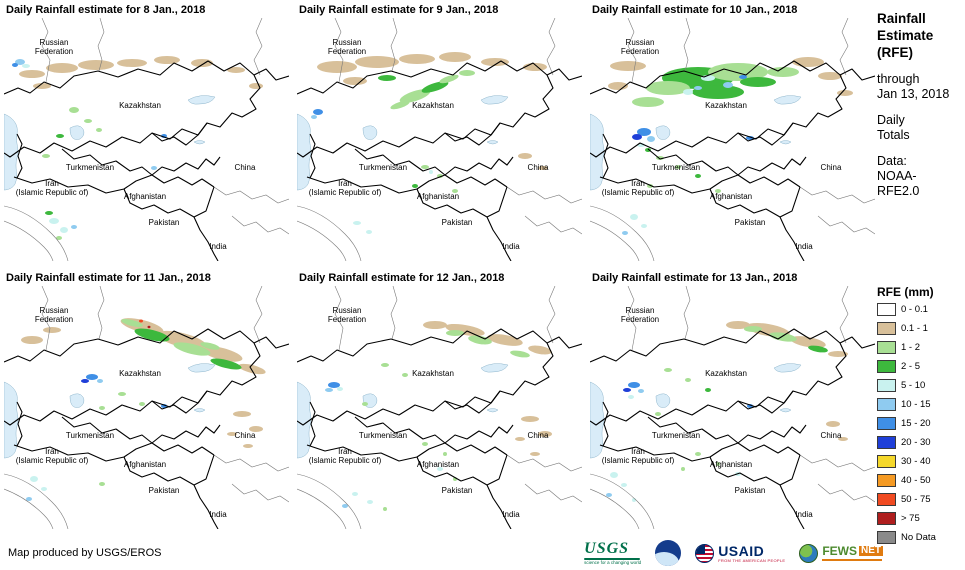  Describe the element at coordinates (920, 480) in the screenshot. I see `legend-item: 40 - 50` at that location.